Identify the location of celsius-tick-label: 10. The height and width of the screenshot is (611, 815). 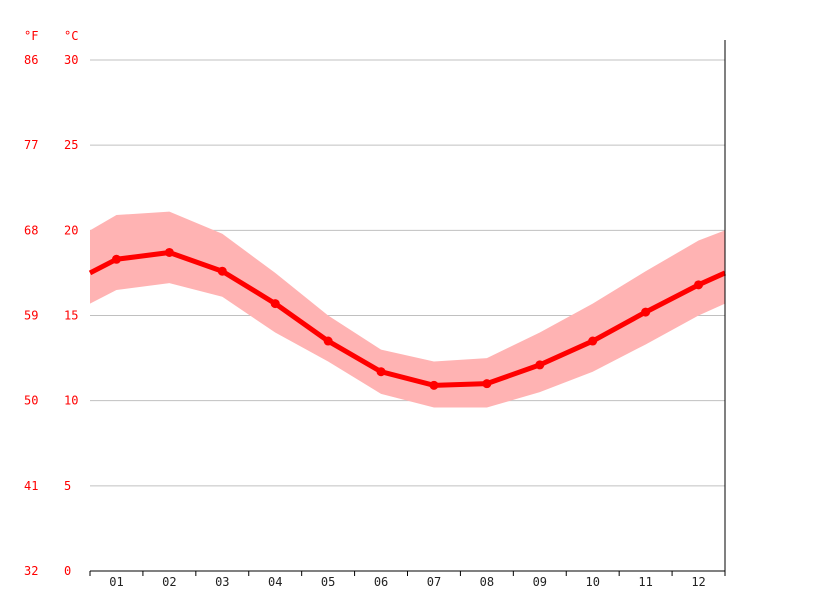
(71, 401).